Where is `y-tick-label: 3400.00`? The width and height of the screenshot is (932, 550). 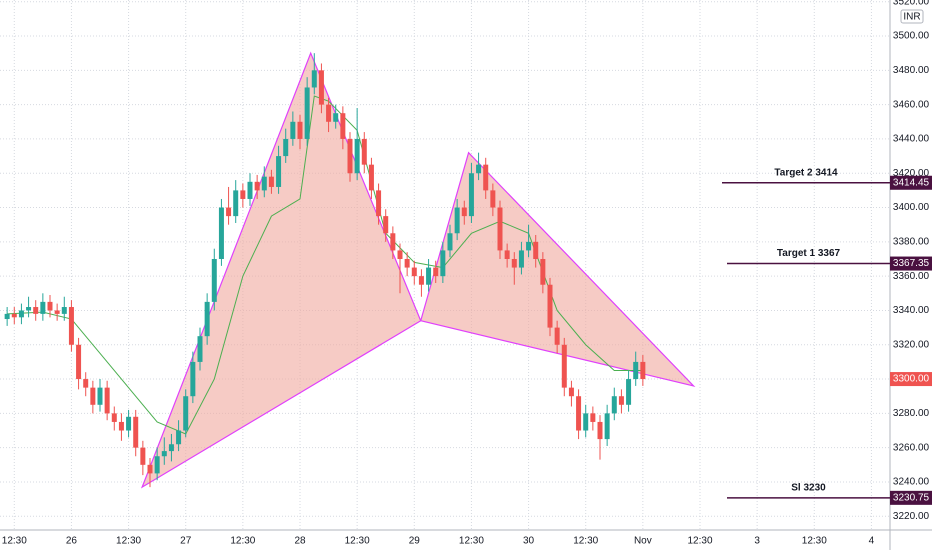
y-tick-label: 3400.00 is located at coordinates (911, 207).